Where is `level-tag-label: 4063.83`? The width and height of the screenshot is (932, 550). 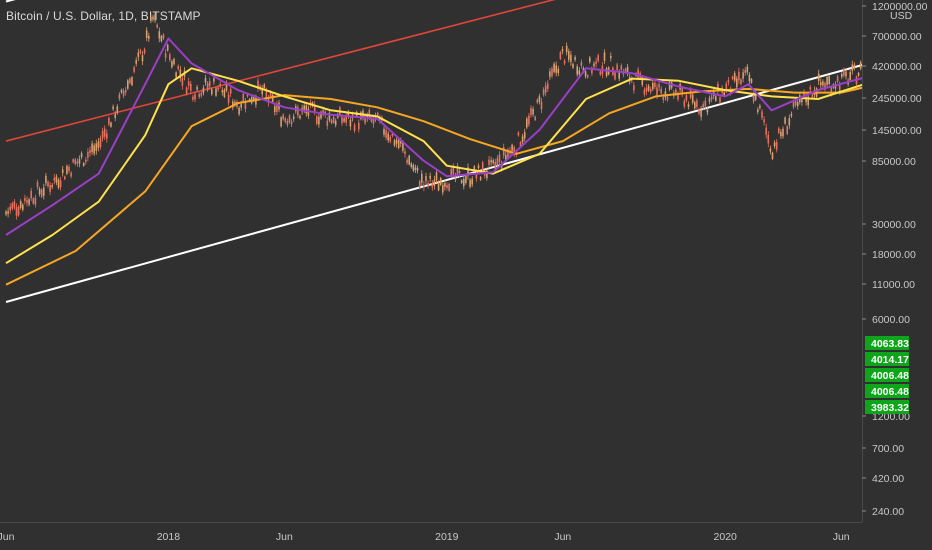
level-tag-label: 4063.83 is located at coordinates (890, 344).